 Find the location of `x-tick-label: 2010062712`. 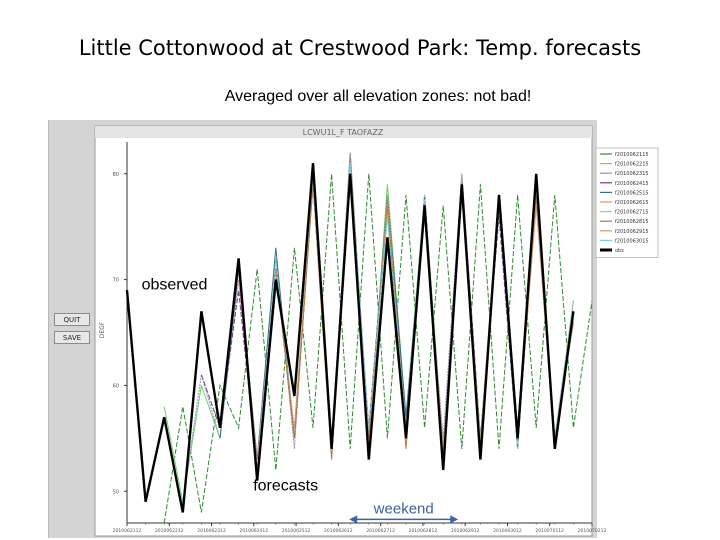

x-tick-label: 2010062712 is located at coordinates (380, 531).